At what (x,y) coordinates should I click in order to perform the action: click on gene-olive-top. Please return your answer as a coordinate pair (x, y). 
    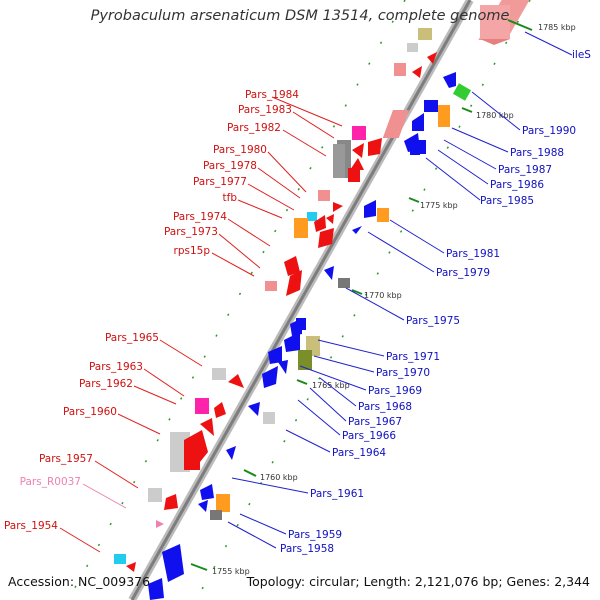
    Looking at the image, I should click on (425, 34).